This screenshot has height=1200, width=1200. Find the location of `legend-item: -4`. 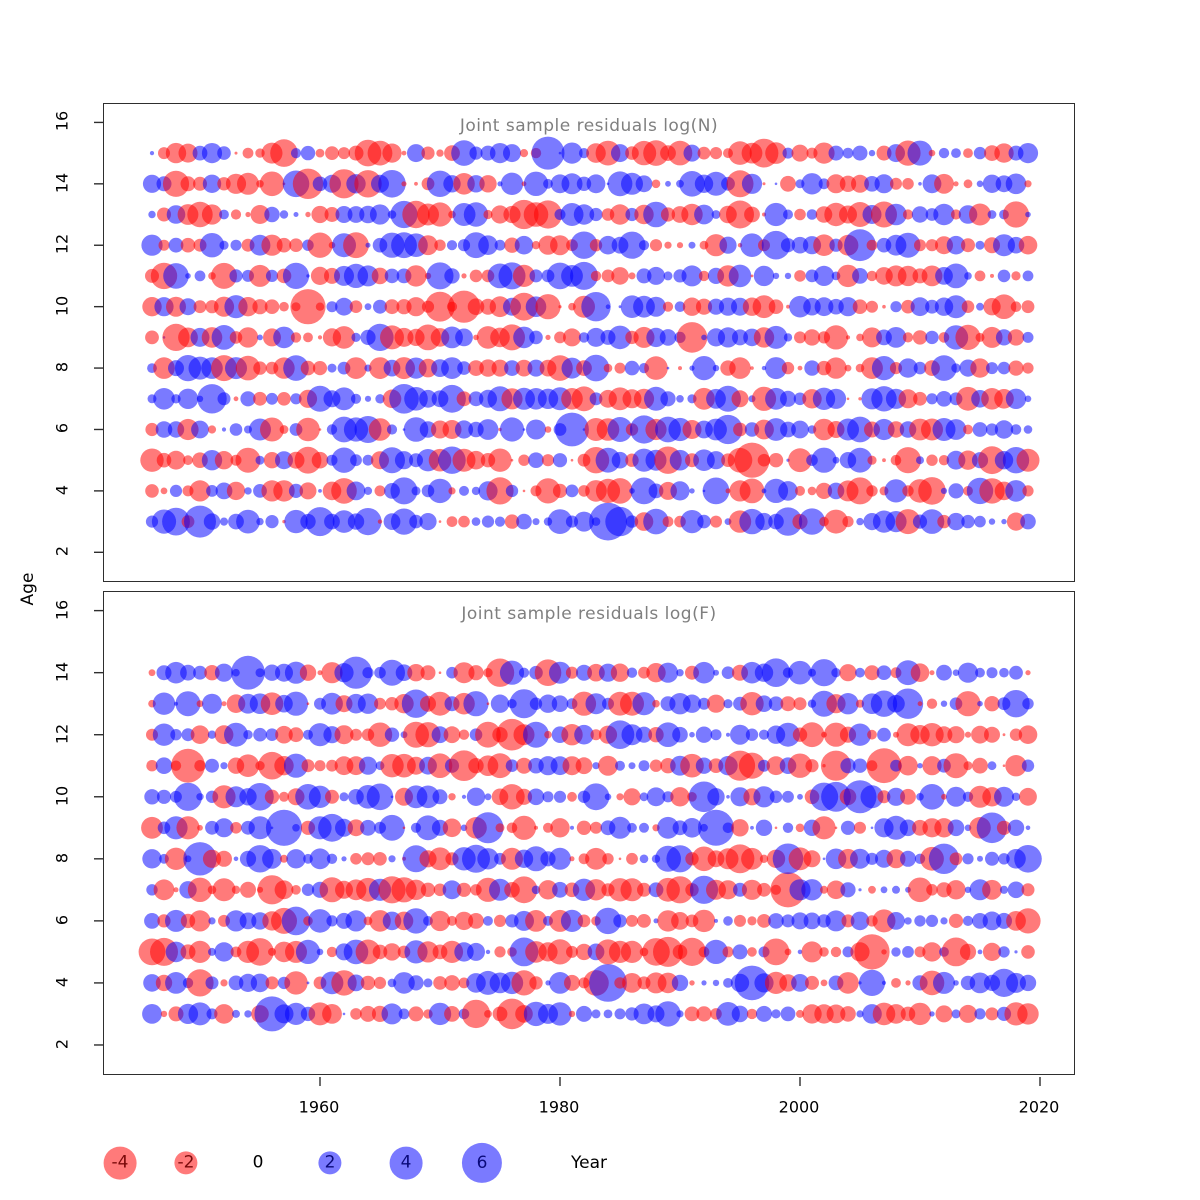

legend-item: -4 is located at coordinates (120, 1163).